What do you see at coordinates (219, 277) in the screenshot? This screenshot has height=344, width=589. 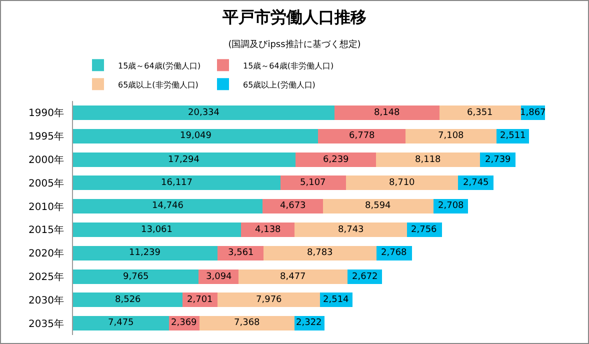 I see `data-label: 3,094` at bounding box center [219, 277].